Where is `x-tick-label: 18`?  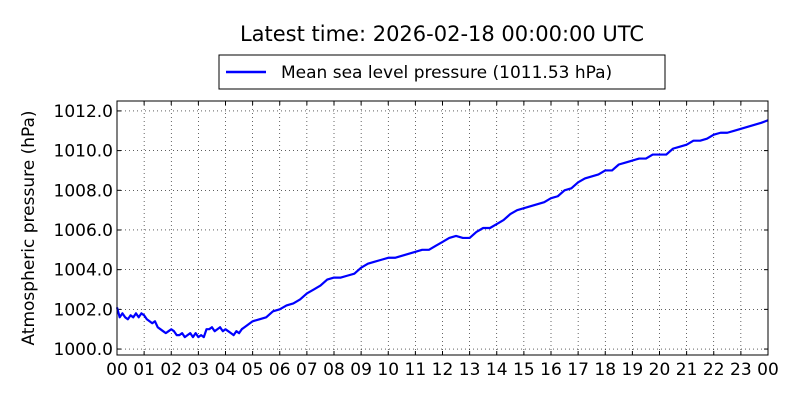 x-tick-label: 18 is located at coordinates (605, 370).